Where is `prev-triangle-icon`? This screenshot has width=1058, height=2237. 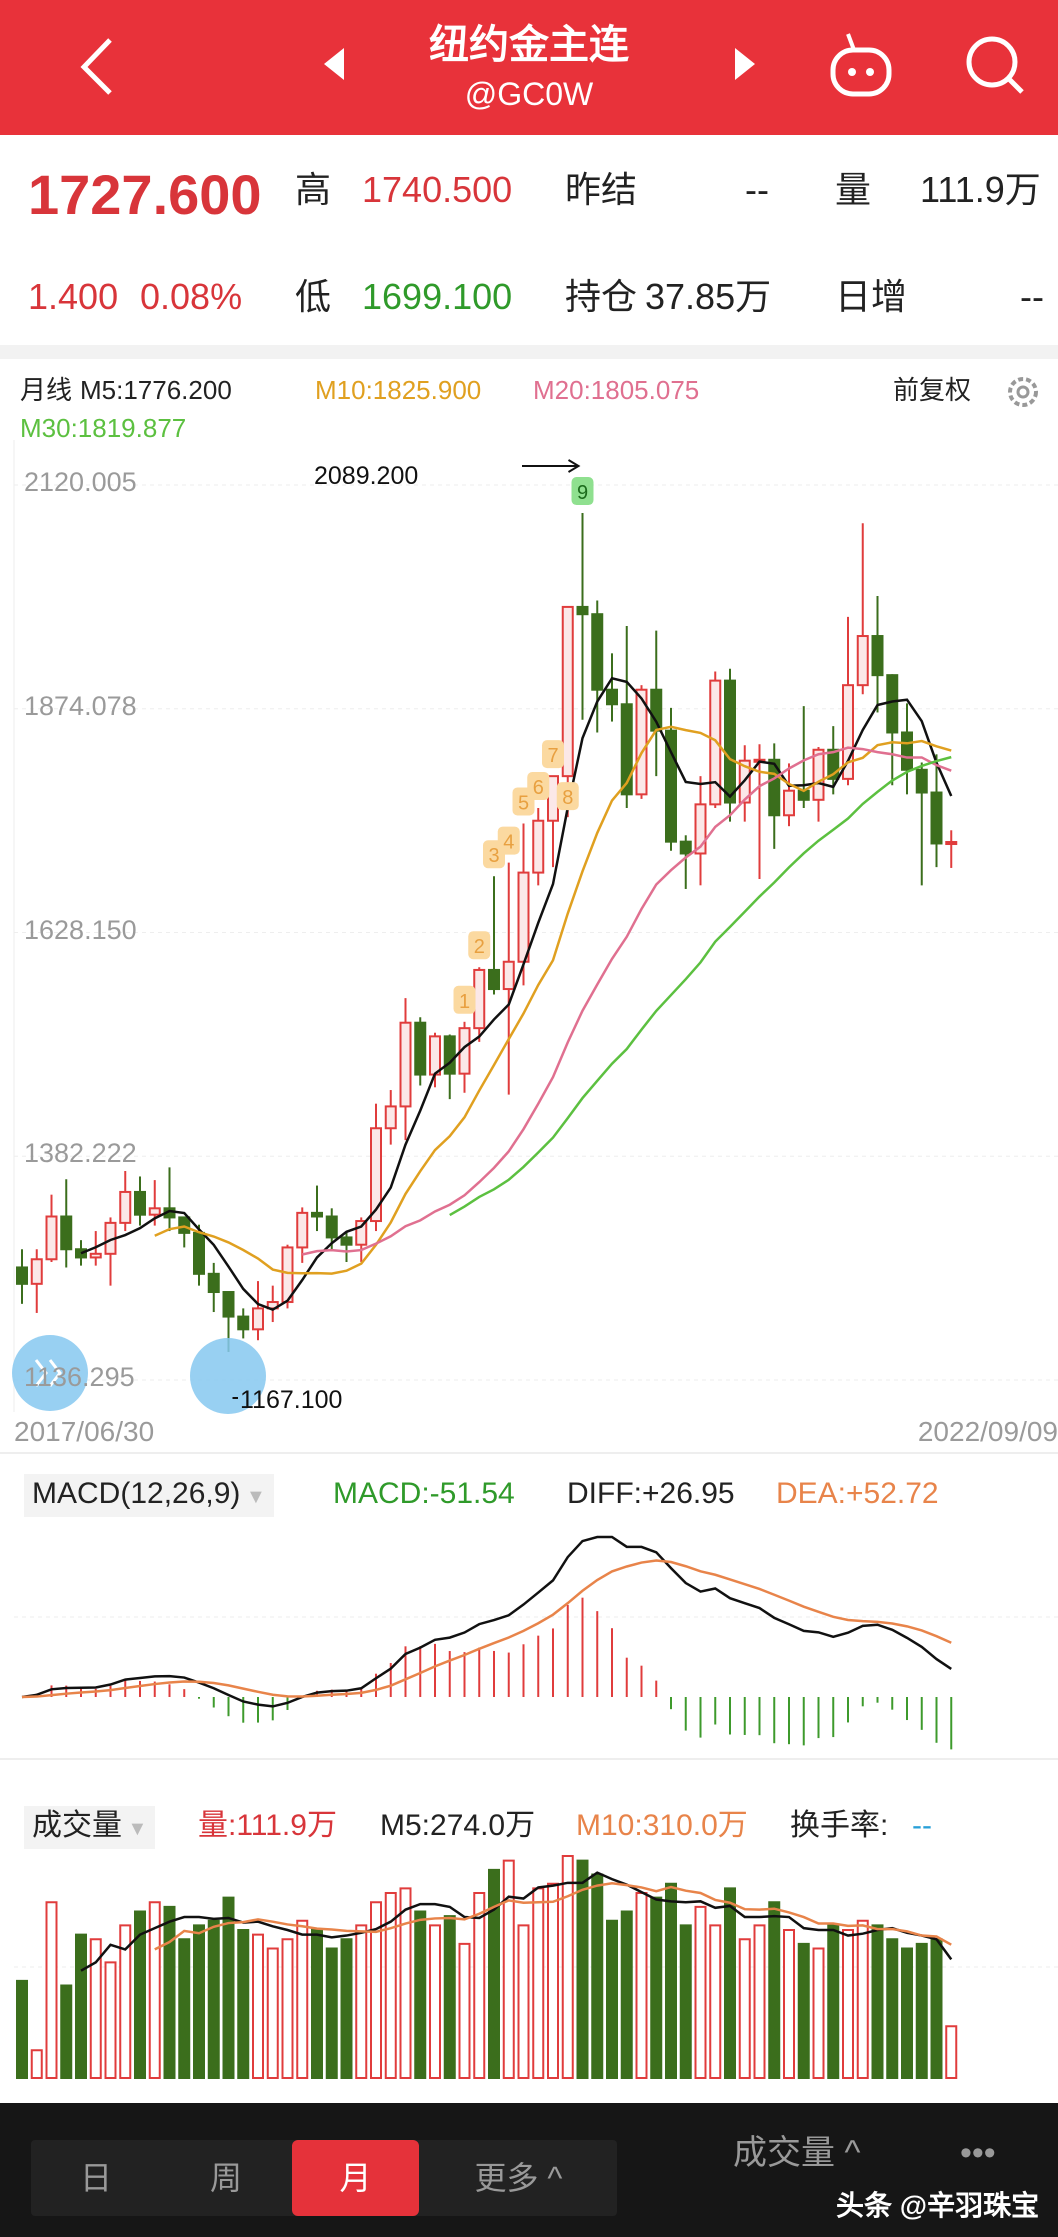 prev-triangle-icon is located at coordinates (334, 64).